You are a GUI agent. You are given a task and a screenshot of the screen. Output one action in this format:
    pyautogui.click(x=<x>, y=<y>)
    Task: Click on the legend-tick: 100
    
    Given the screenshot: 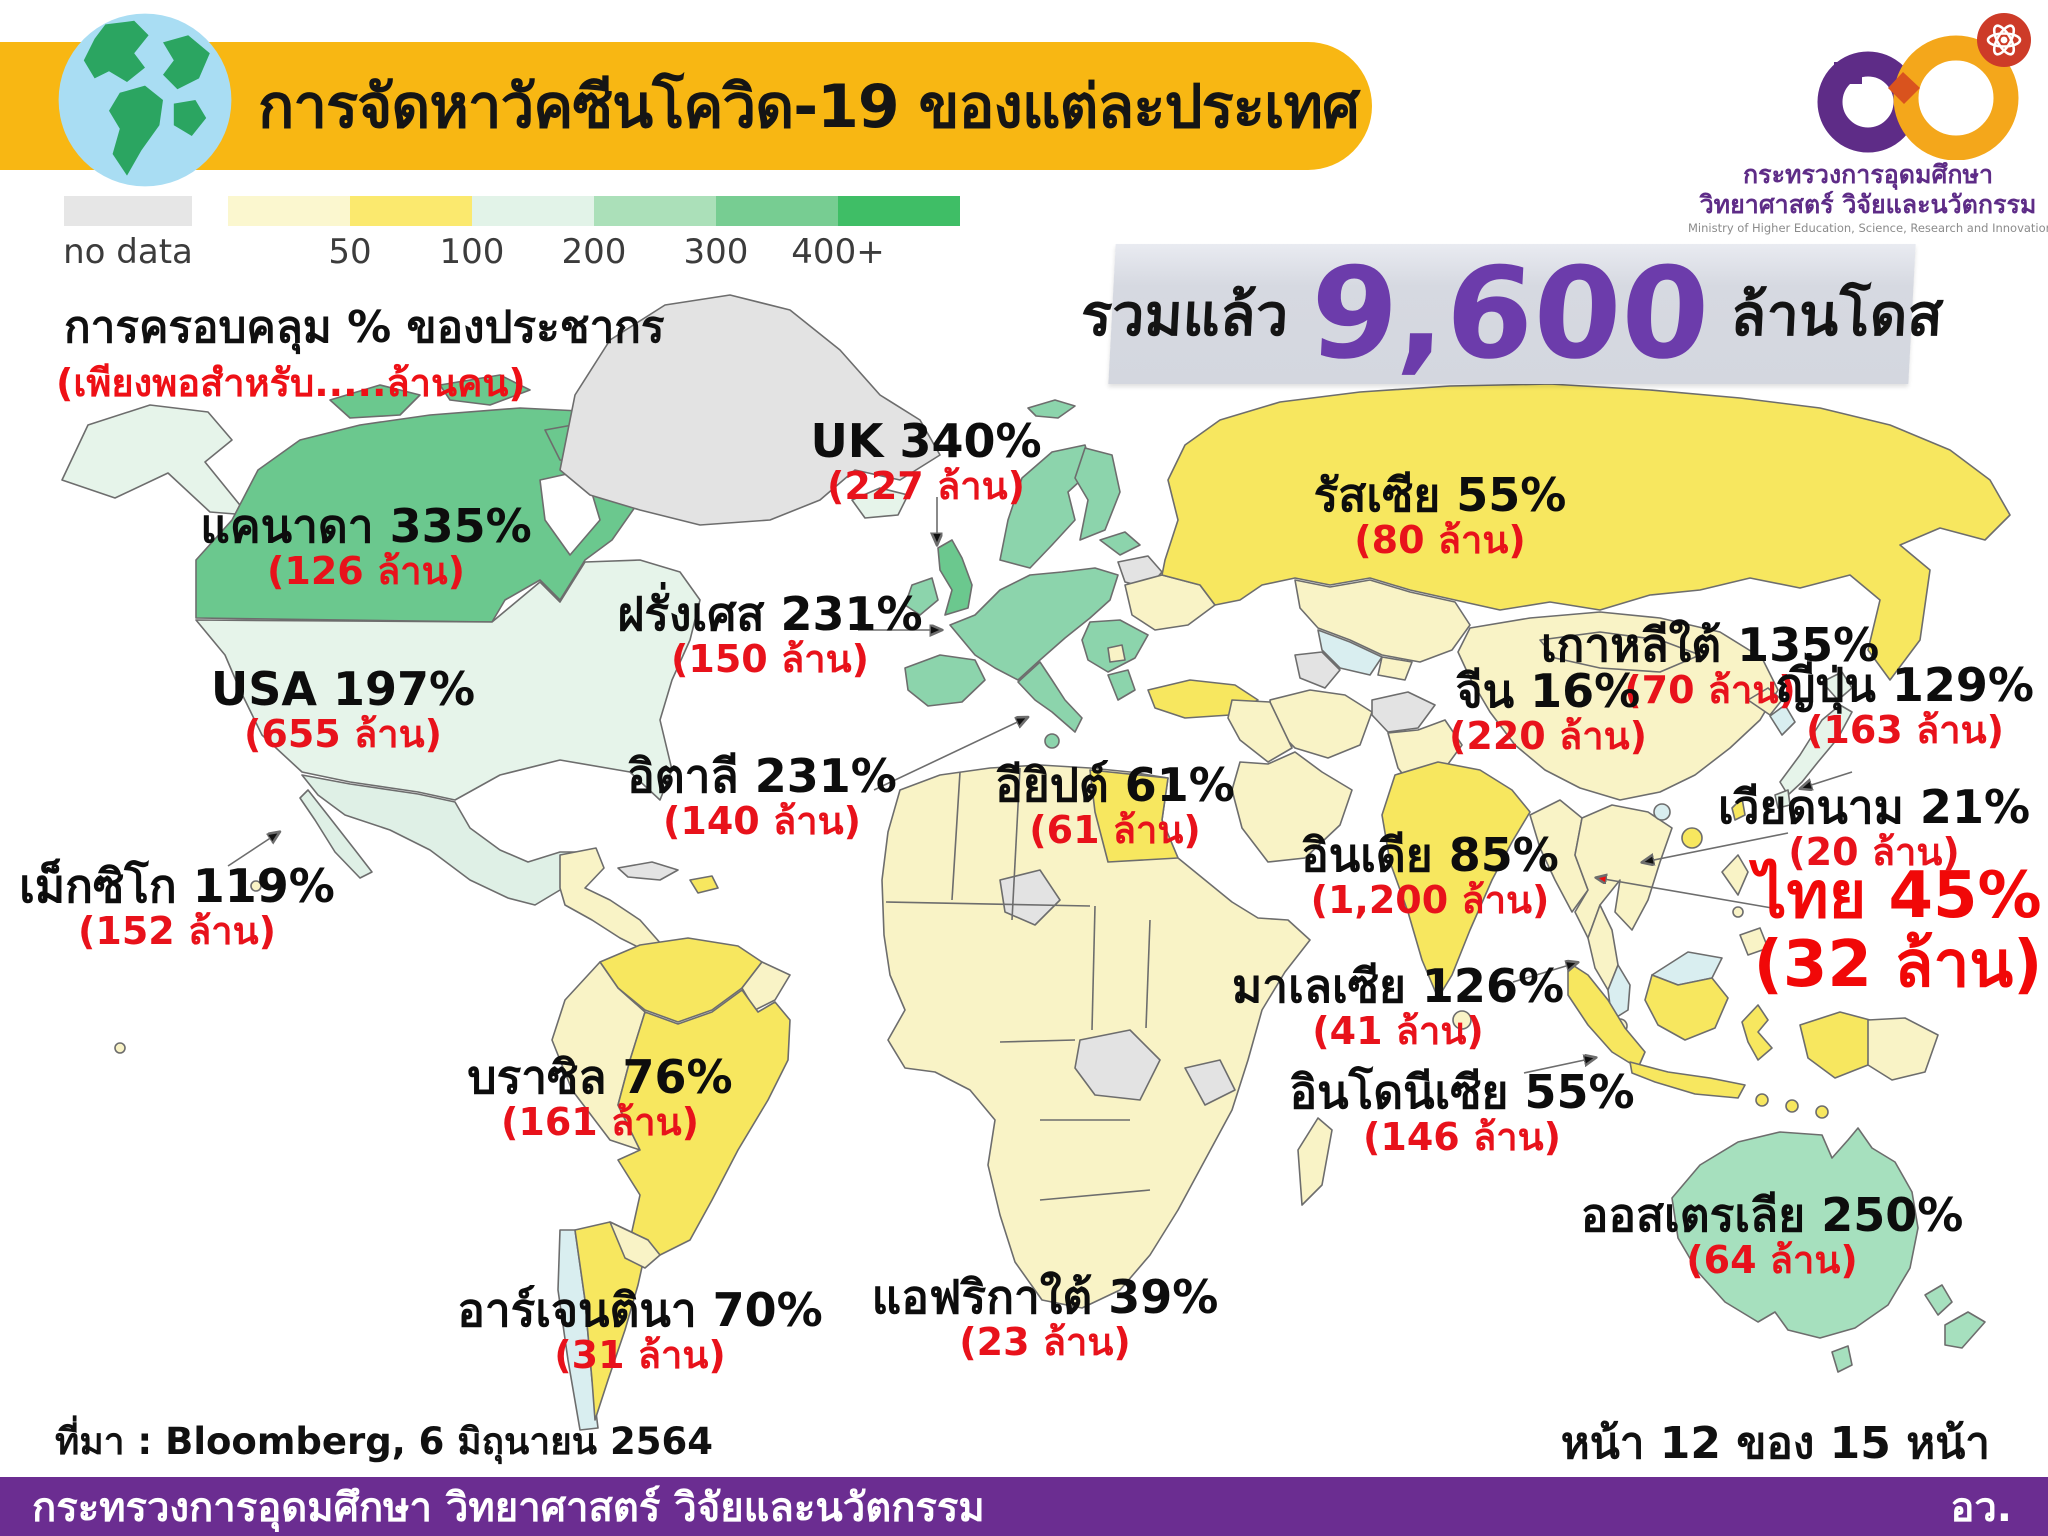 What is the action you would take?
    pyautogui.click(x=472, y=252)
    